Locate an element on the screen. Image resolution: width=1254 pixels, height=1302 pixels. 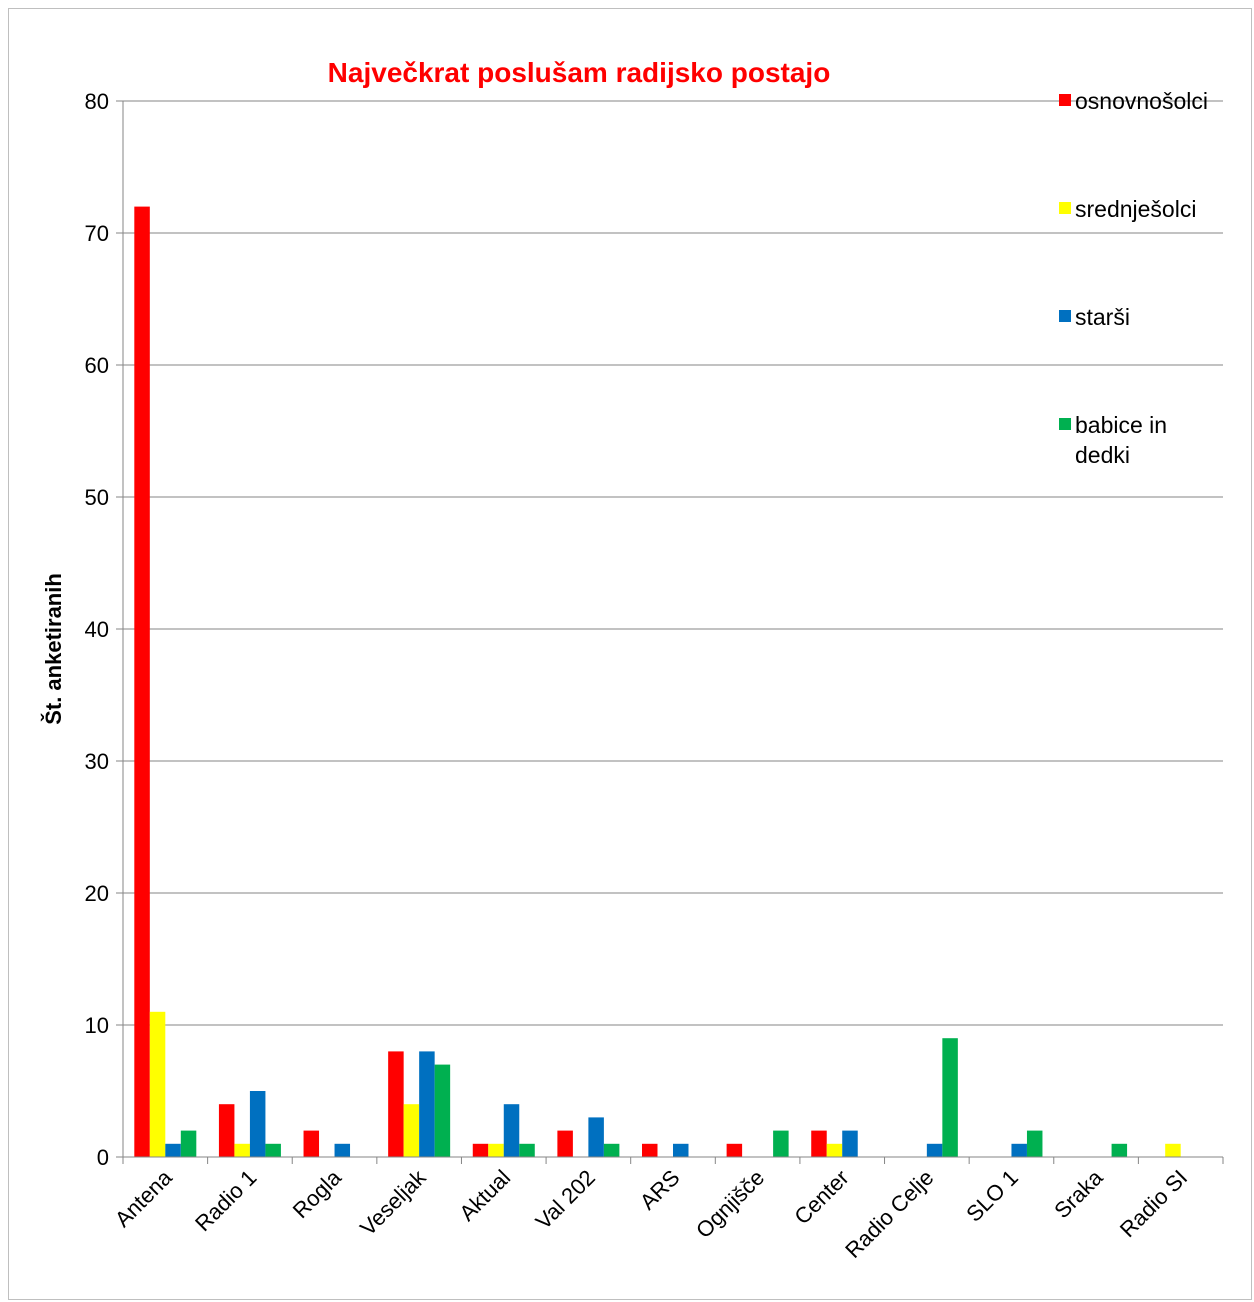
x-tick-label: Radio SI is located at coordinates (1153, 1203).